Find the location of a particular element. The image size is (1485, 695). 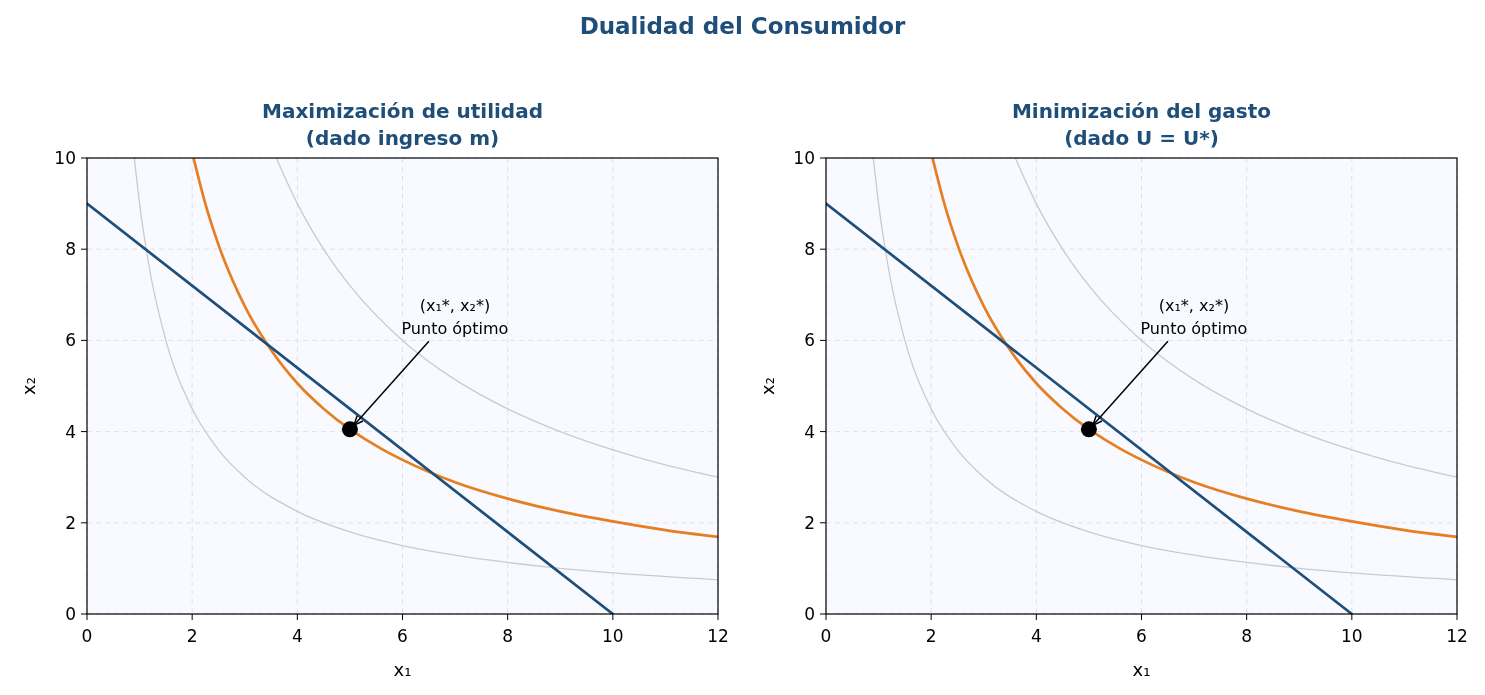

chart-title: Minimización del gasto (dado U = U*) is located at coordinates (1141, 124).